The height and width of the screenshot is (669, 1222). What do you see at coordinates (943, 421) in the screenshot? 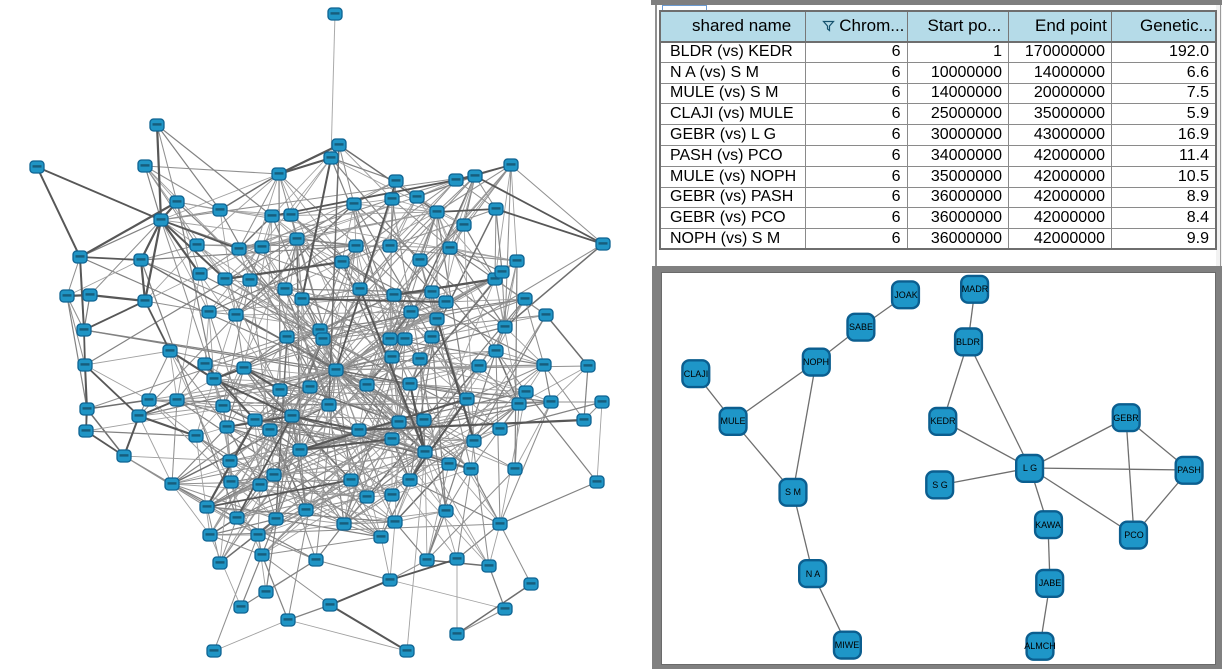
I see `svg-text: KEDR` at bounding box center [943, 421].